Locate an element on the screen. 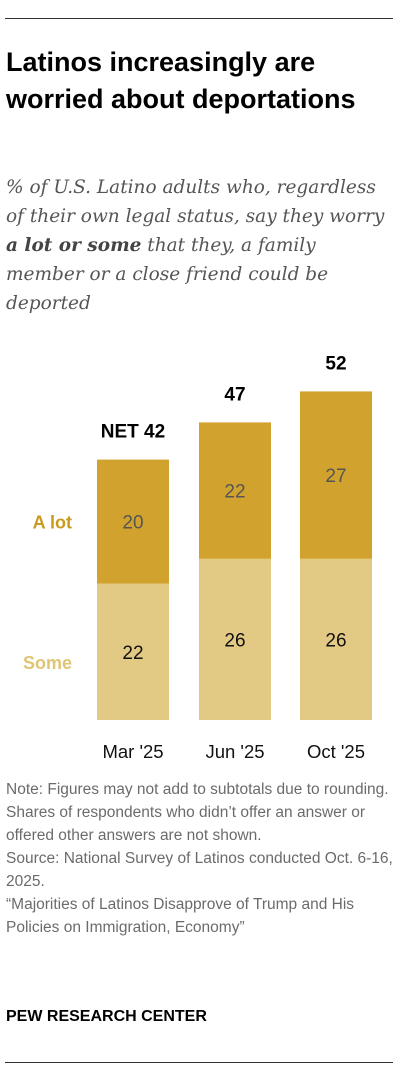  legend-some: Some is located at coordinates (47, 663).